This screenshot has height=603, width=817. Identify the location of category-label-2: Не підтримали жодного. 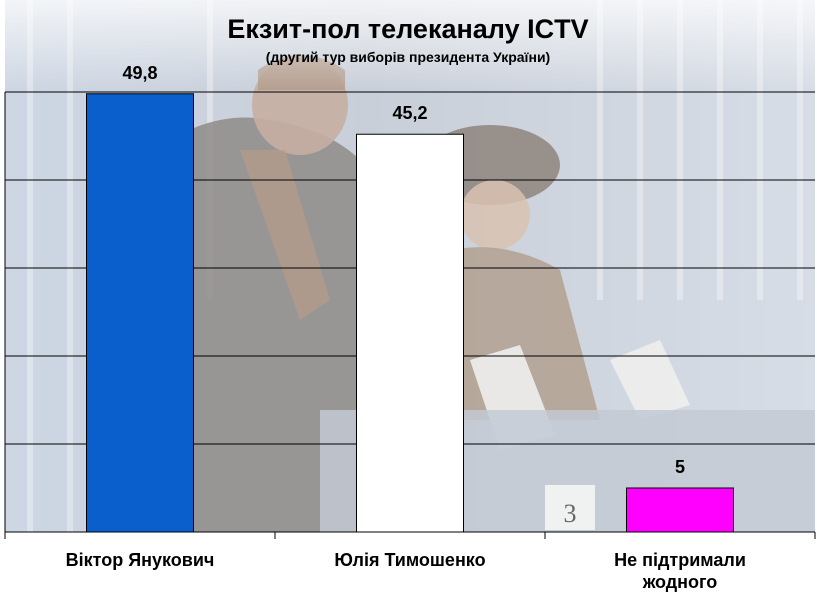
(680, 571).